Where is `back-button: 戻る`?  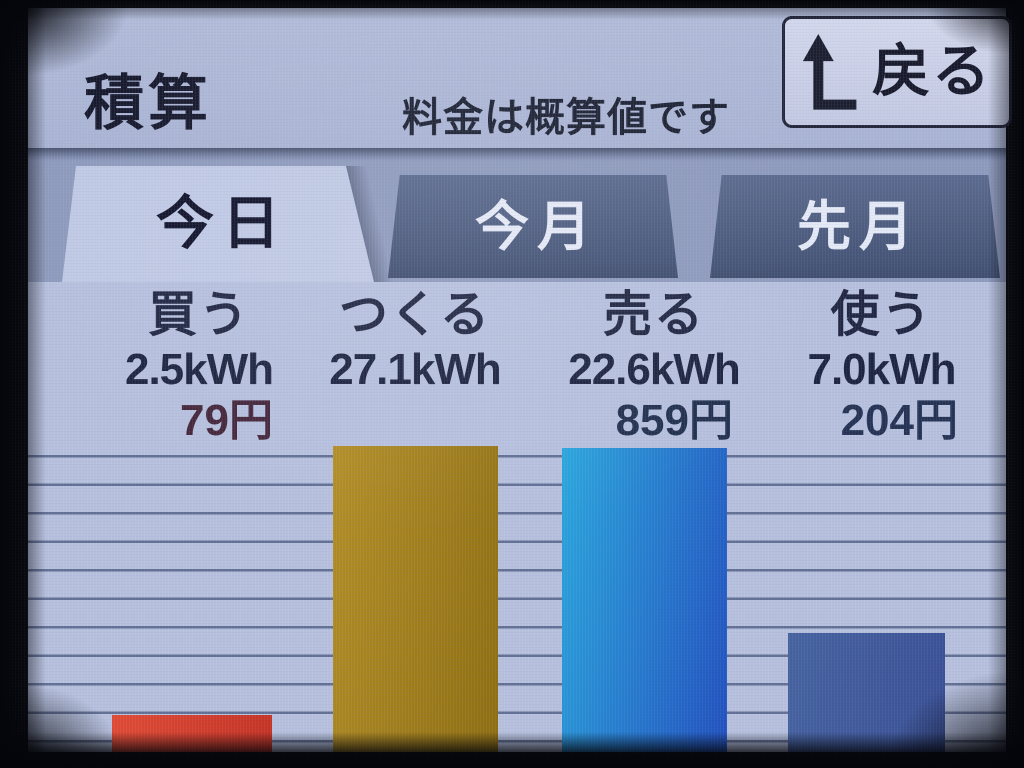
back-button: 戻る is located at coordinates (897, 72).